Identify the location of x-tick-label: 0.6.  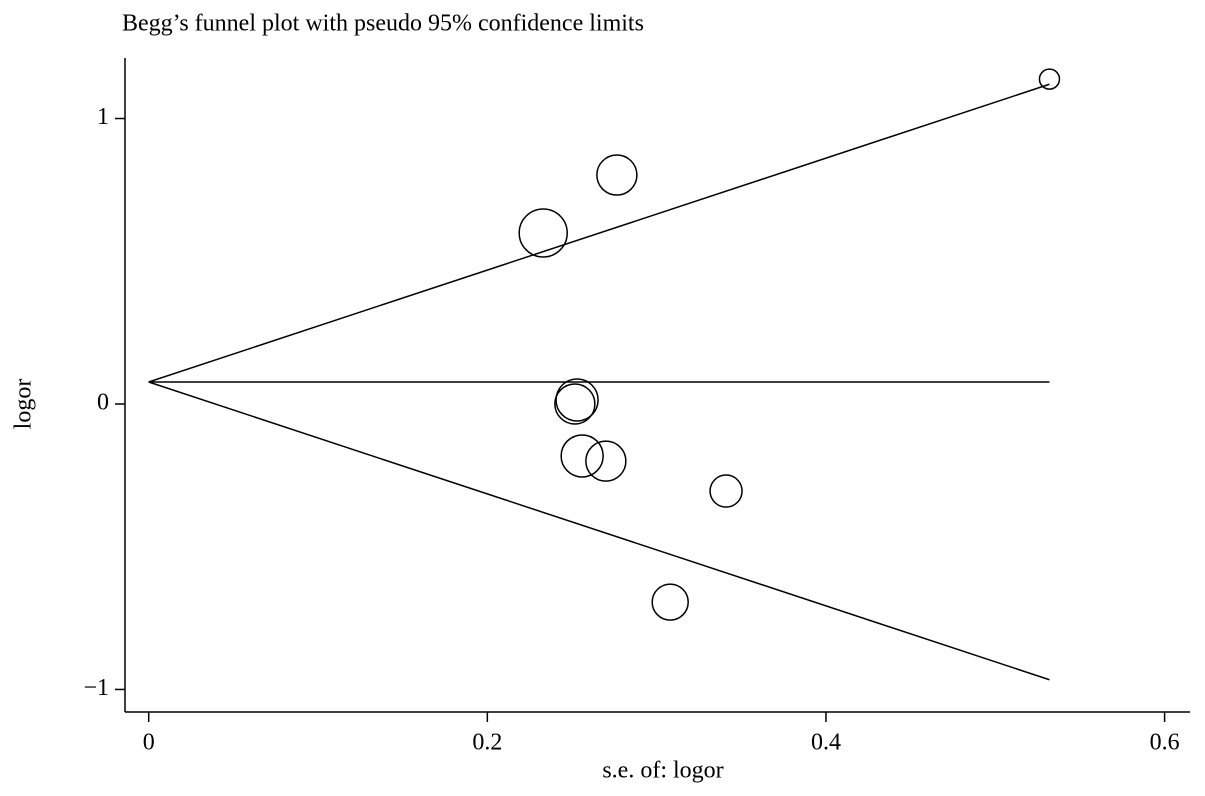
(1165, 743).